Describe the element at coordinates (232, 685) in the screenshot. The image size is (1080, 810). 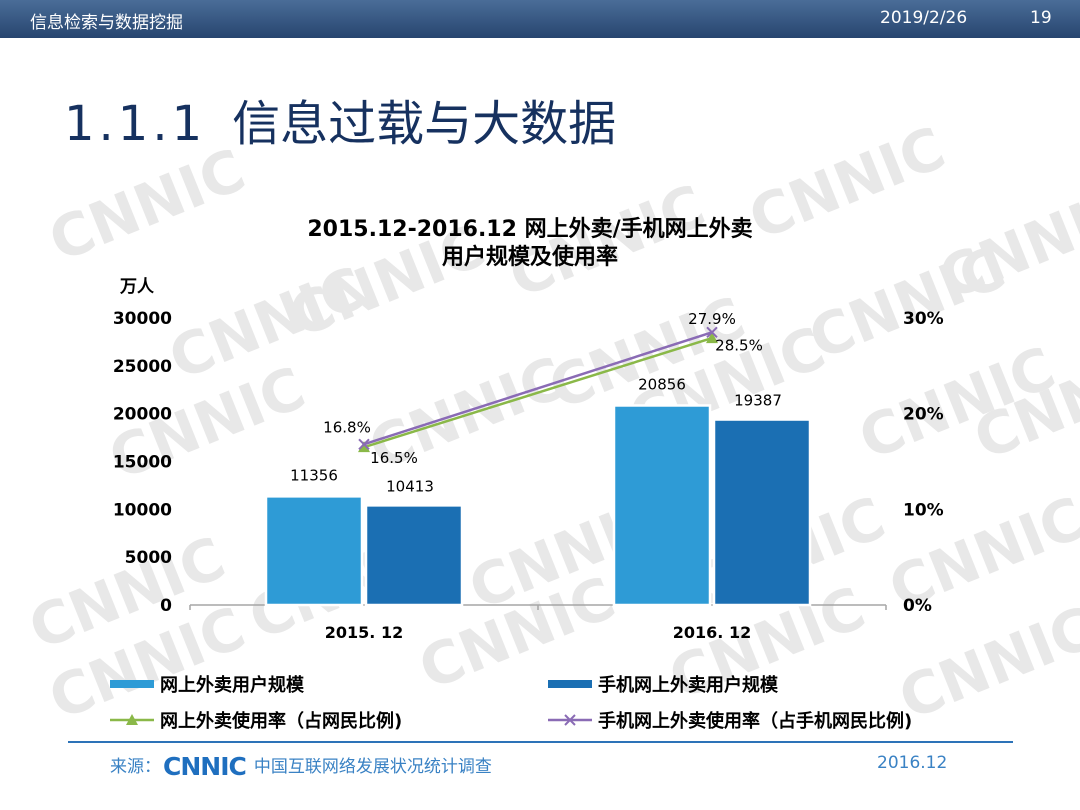
I see `legend-label: 网上外卖用户规模` at that location.